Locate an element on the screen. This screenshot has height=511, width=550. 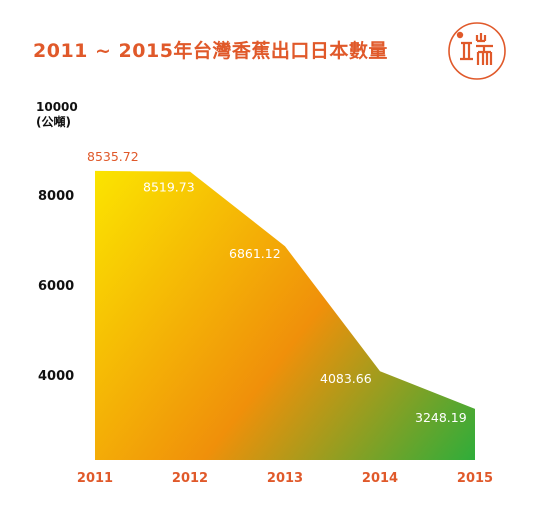
chart-title: 2011 ~ 2015年台灣香蕉出口日本數量 is located at coordinates (210, 51).